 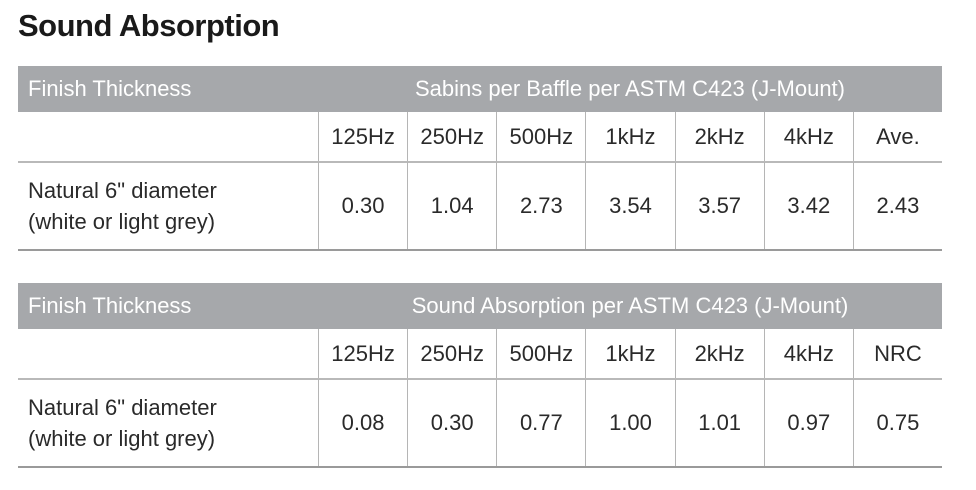 What do you see at coordinates (362, 423) in the screenshot?
I see `value-cell: 0.08` at bounding box center [362, 423].